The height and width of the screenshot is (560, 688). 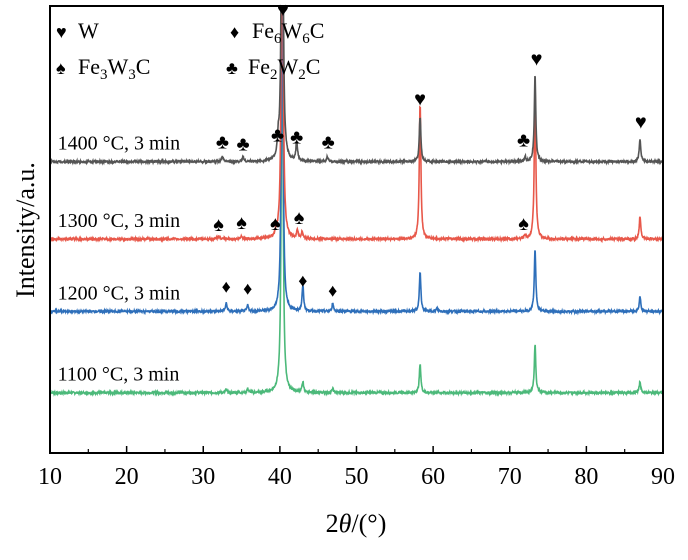 I want to click on legend-label: Fe2W2C, so click(x=284, y=68).